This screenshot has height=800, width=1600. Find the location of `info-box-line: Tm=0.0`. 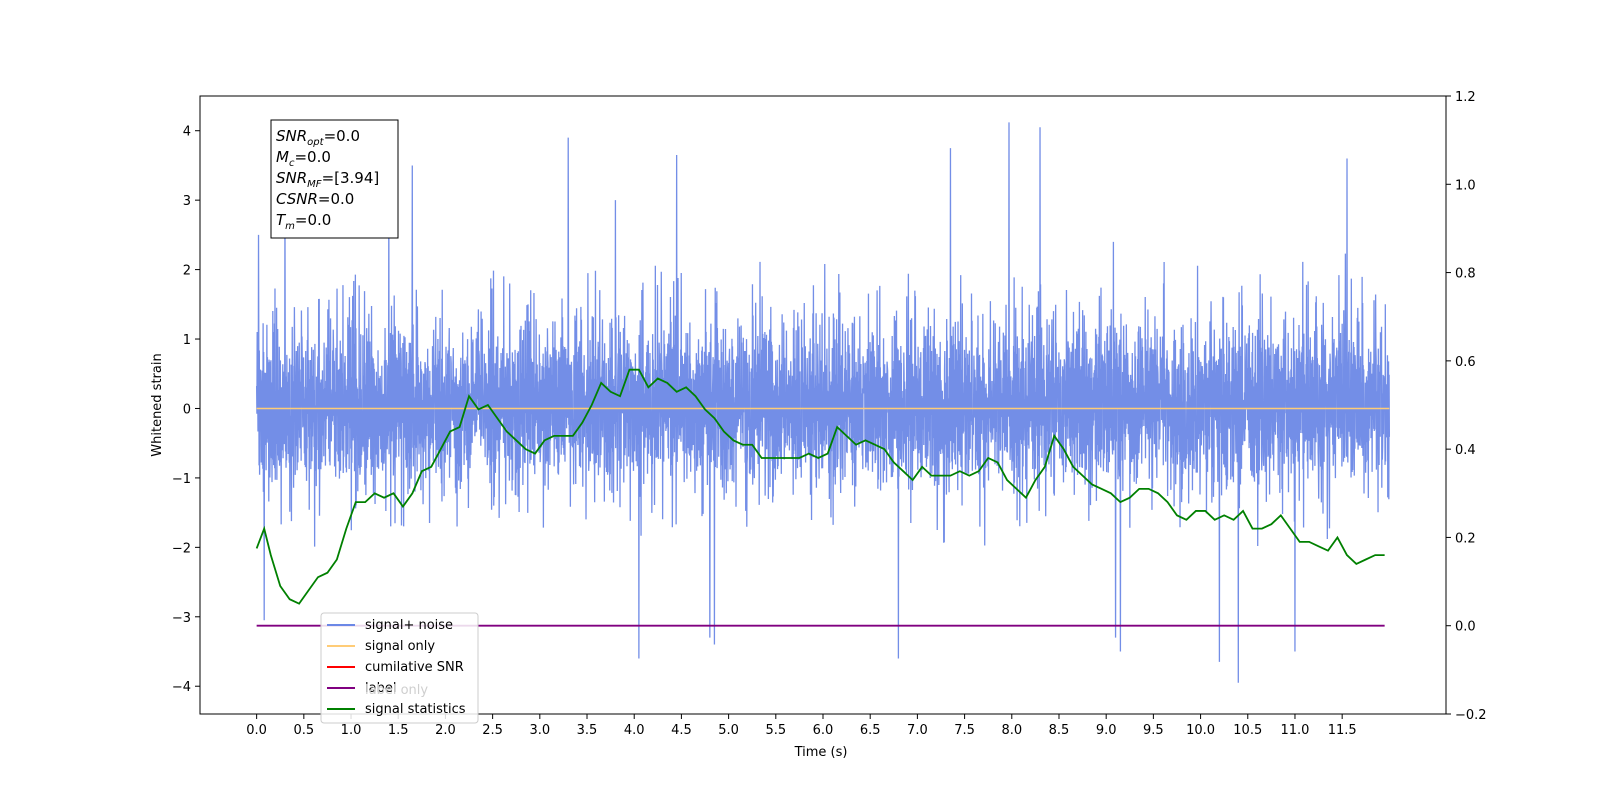

info-box-line: Tm=0.0 is located at coordinates (303, 221).